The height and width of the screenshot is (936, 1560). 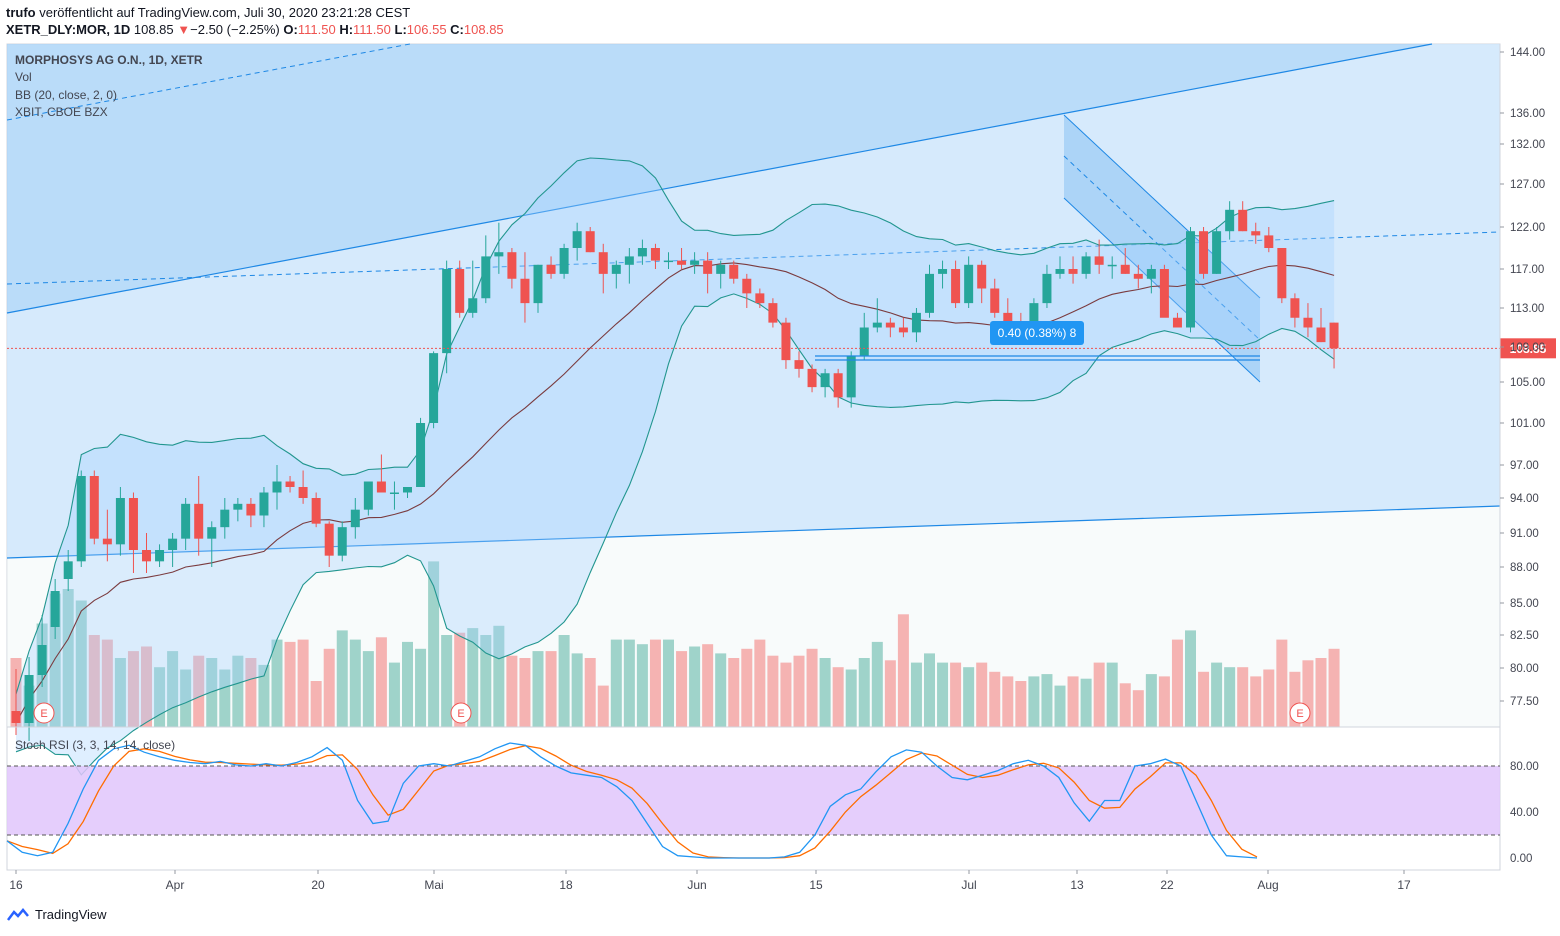 What do you see at coordinates (1527, 309) in the screenshot?
I see `price-tick-label: 113.00` at bounding box center [1527, 309].